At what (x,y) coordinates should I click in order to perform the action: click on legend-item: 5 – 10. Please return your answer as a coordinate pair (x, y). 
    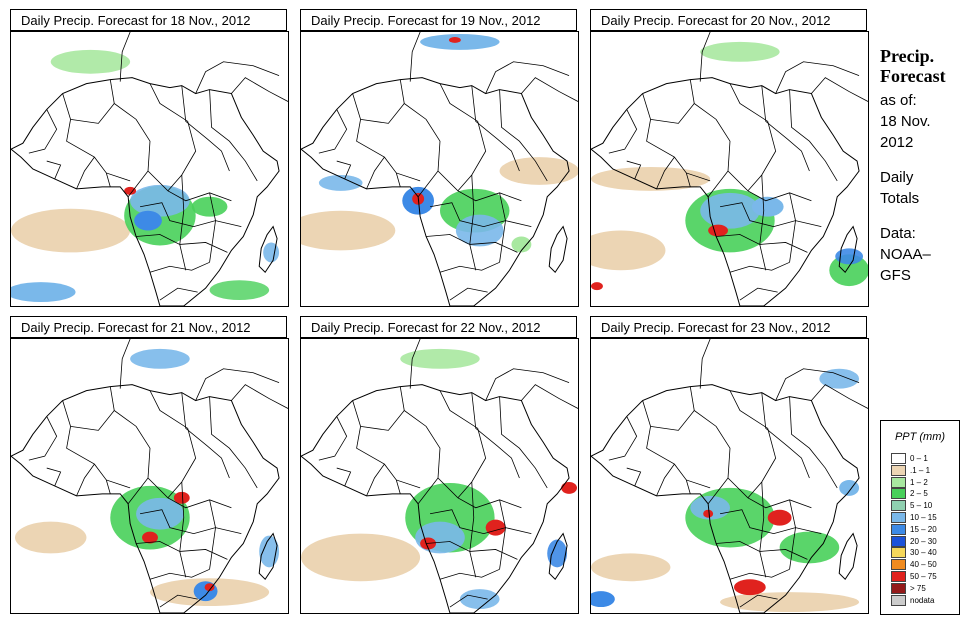
    Looking at the image, I should click on (924, 506).